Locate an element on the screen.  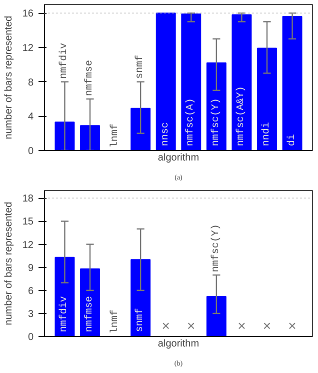
y-tick-label: 9 is located at coordinates (31, 268).